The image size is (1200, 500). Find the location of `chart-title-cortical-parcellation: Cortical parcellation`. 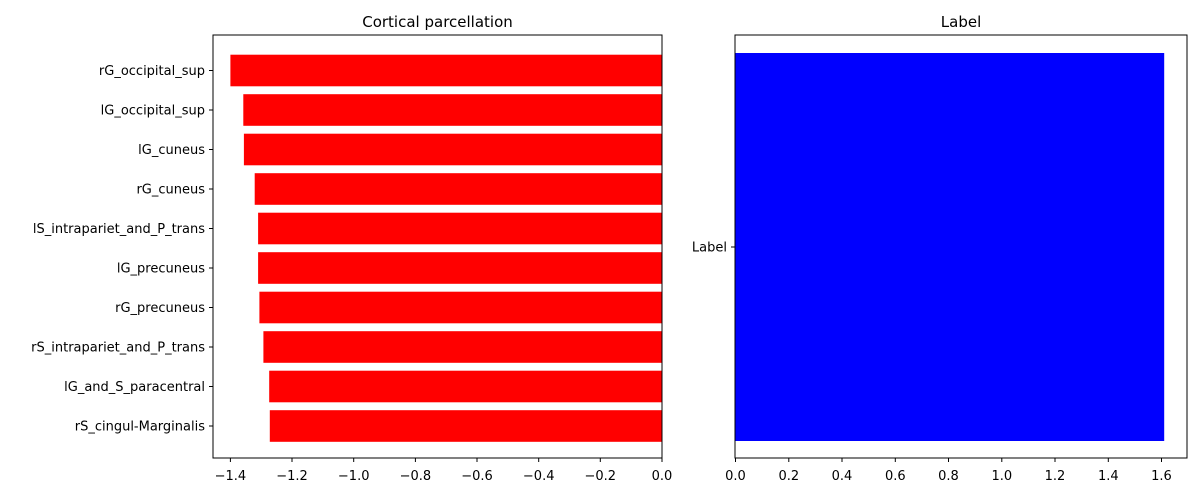

chart-title-cortical-parcellation: Cortical parcellation is located at coordinates (437, 22).